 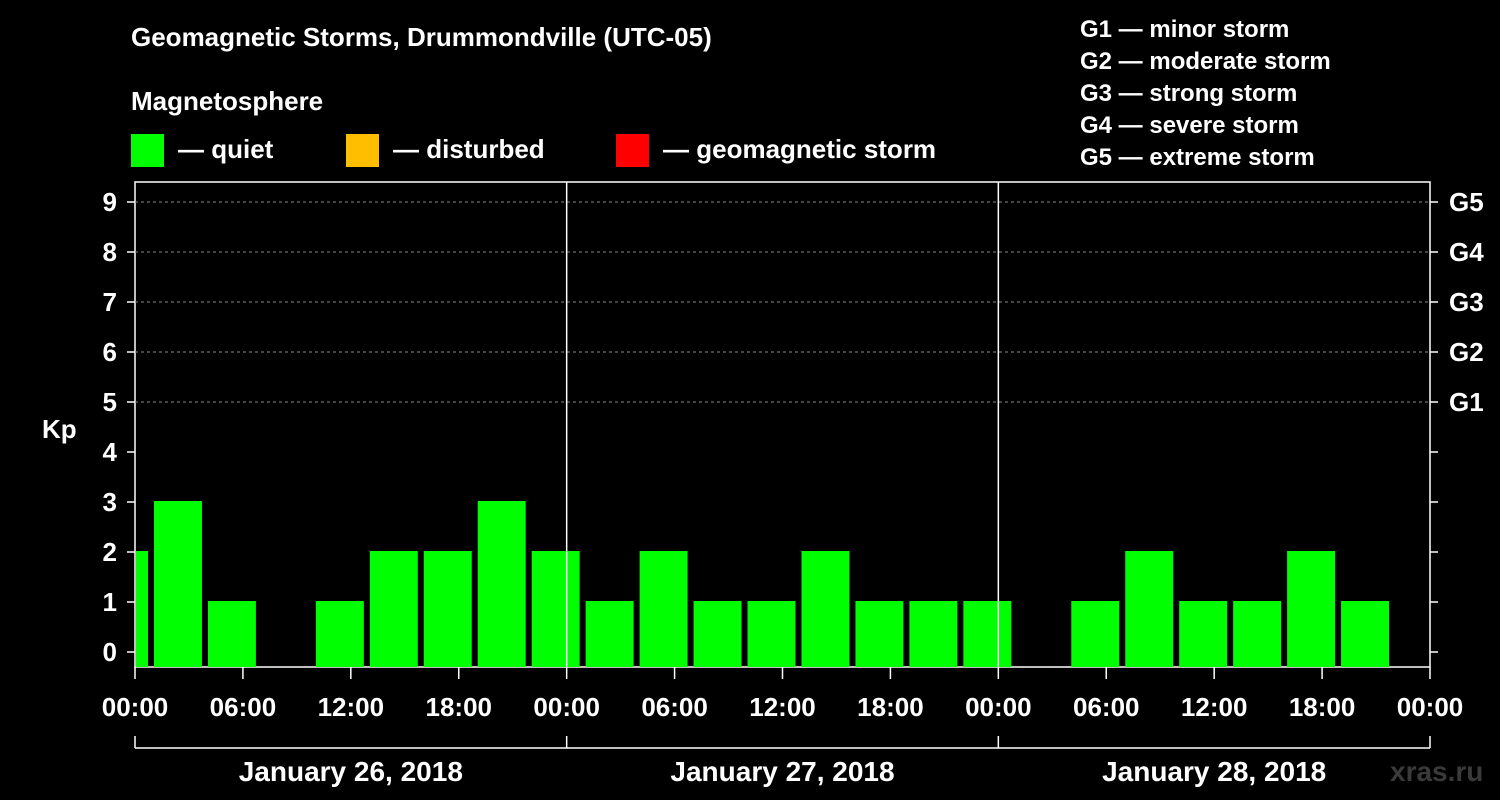 I want to click on watermark: xras.ru, so click(x=1437, y=771).